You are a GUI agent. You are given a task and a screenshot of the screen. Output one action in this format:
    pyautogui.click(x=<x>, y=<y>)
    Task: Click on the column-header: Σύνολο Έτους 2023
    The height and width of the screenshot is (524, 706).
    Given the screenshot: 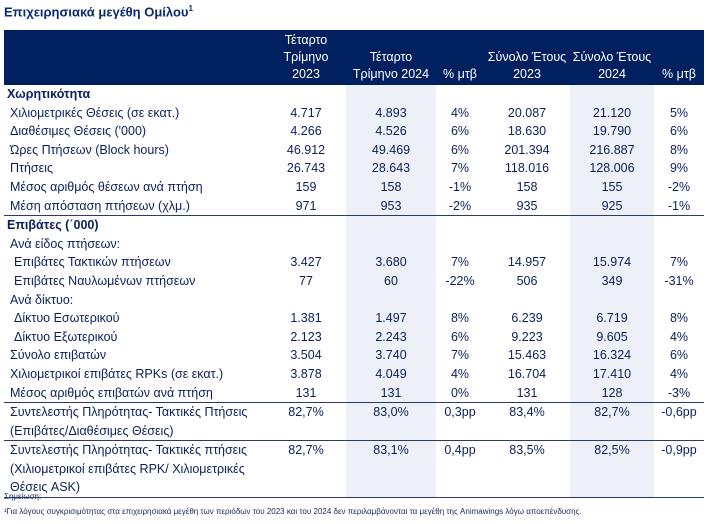 What is the action you would take?
    pyautogui.click(x=527, y=57)
    